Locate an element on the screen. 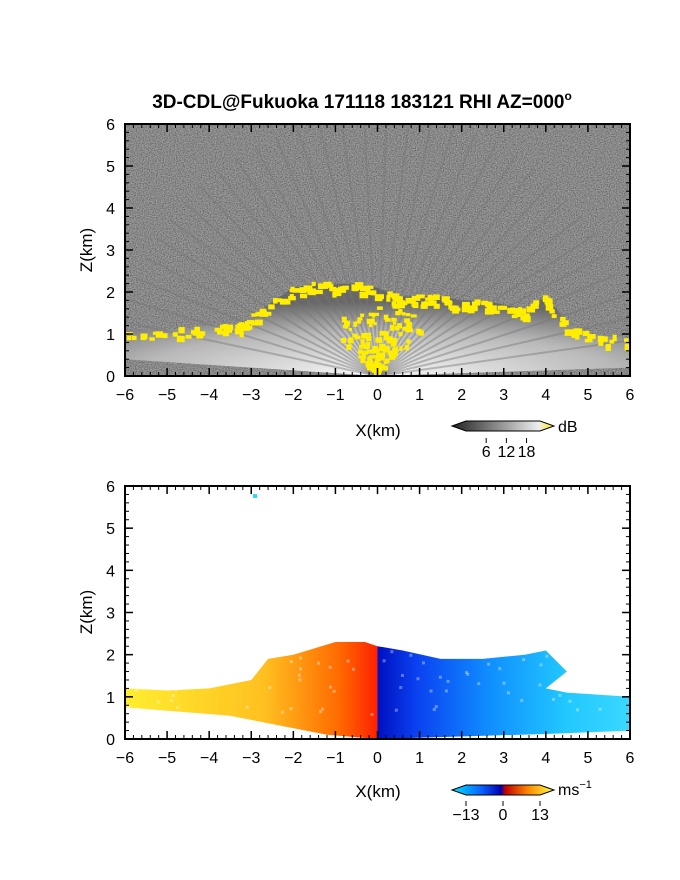  colorbar-bar is located at coordinates (503, 790).